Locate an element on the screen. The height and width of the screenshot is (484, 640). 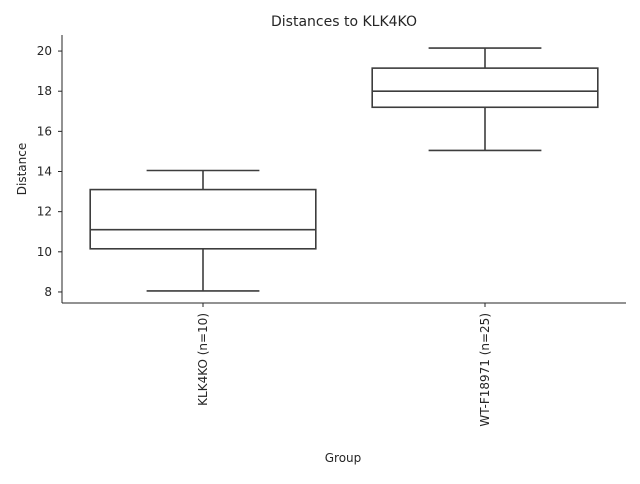
y-tick-group: 8 10 12 14 16 18 20 is located at coordinates (49, 171).